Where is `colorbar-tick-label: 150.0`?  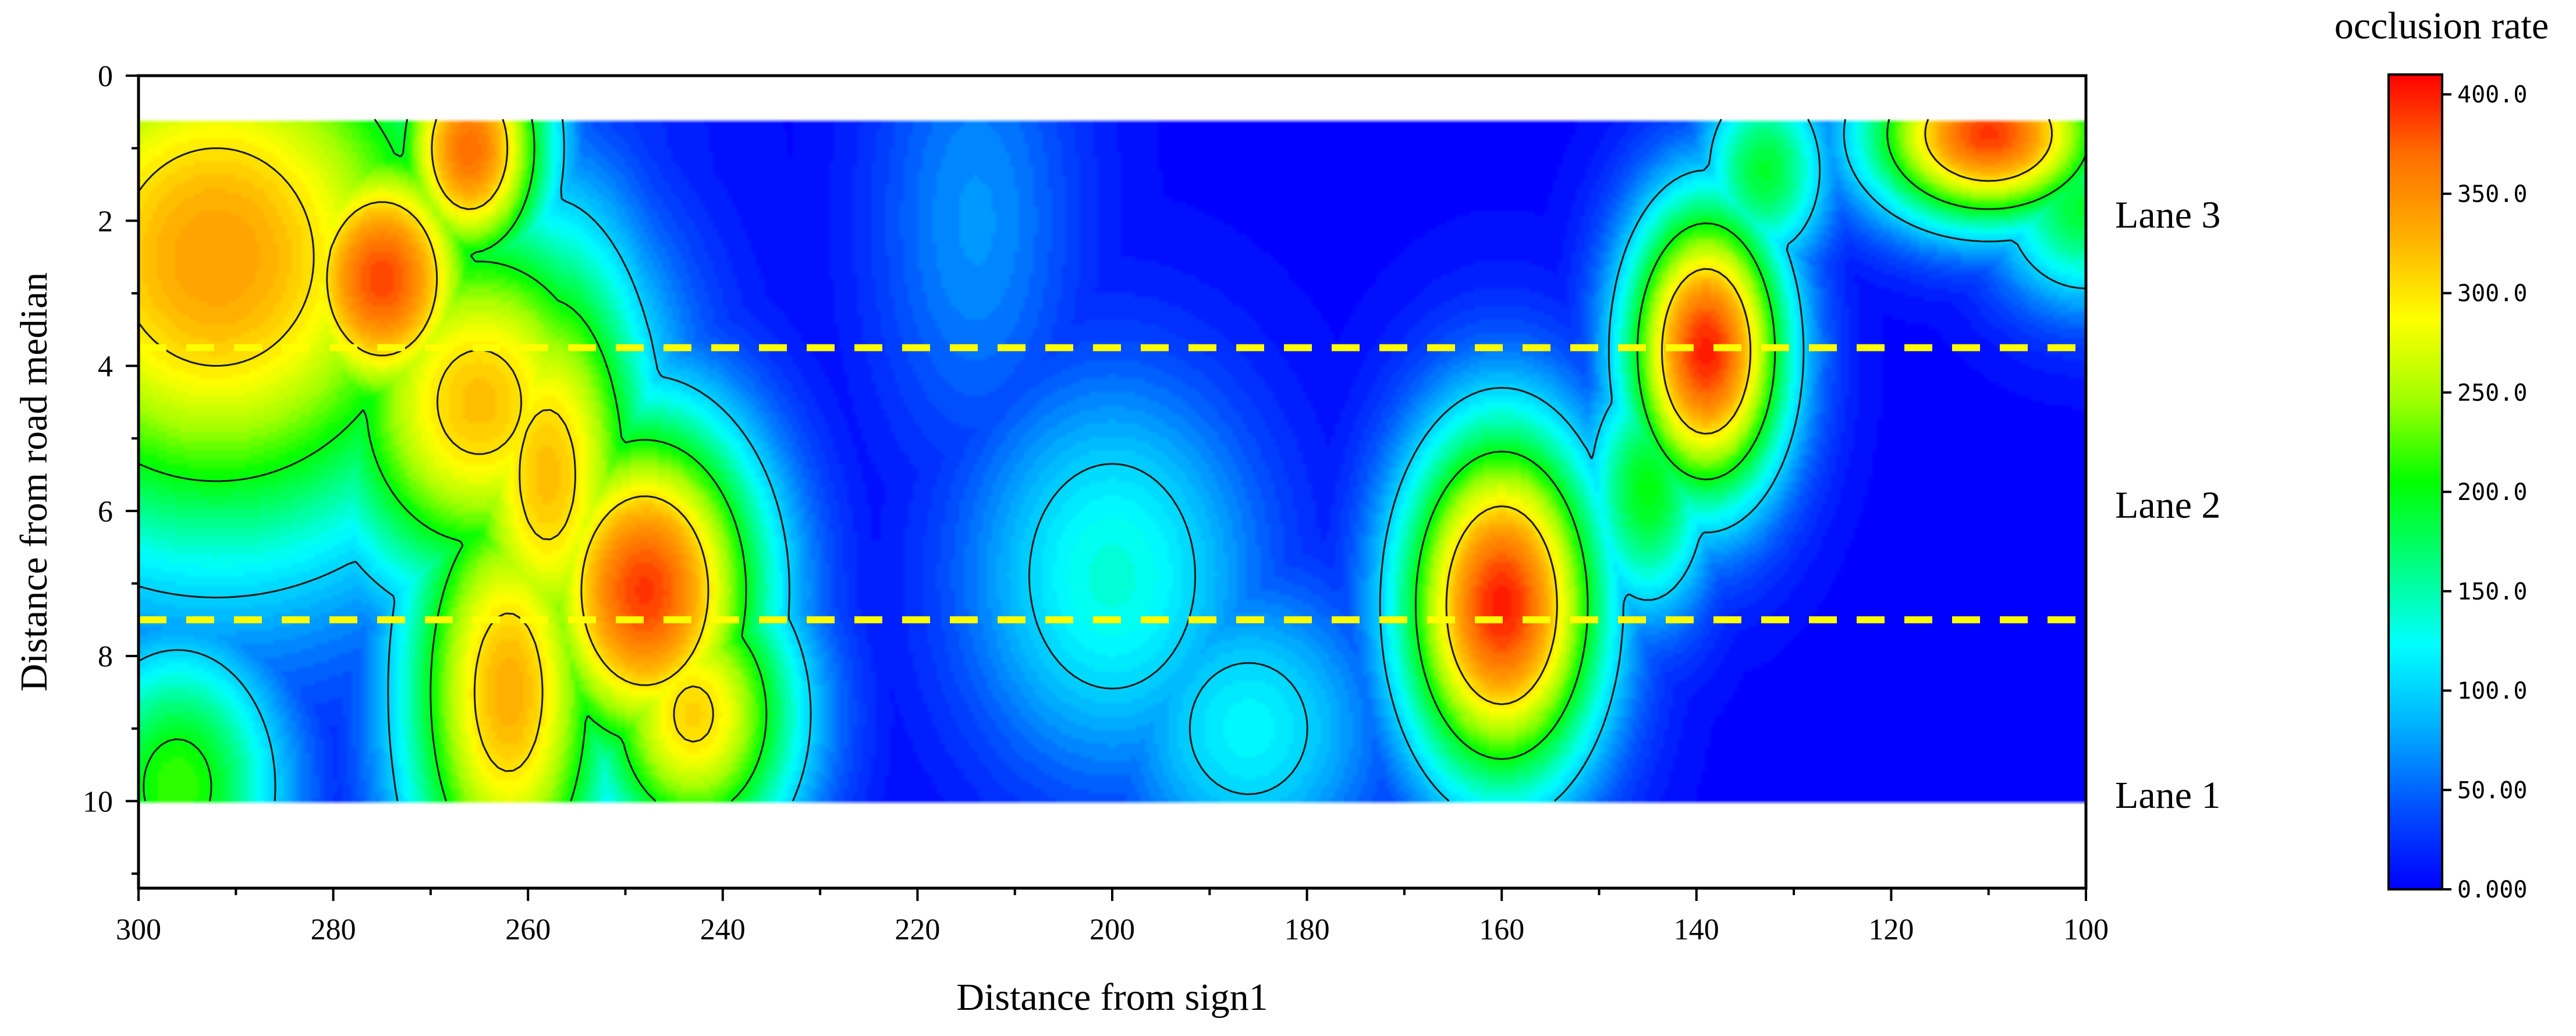
colorbar-tick-label: 150.0 is located at coordinates (2492, 592).